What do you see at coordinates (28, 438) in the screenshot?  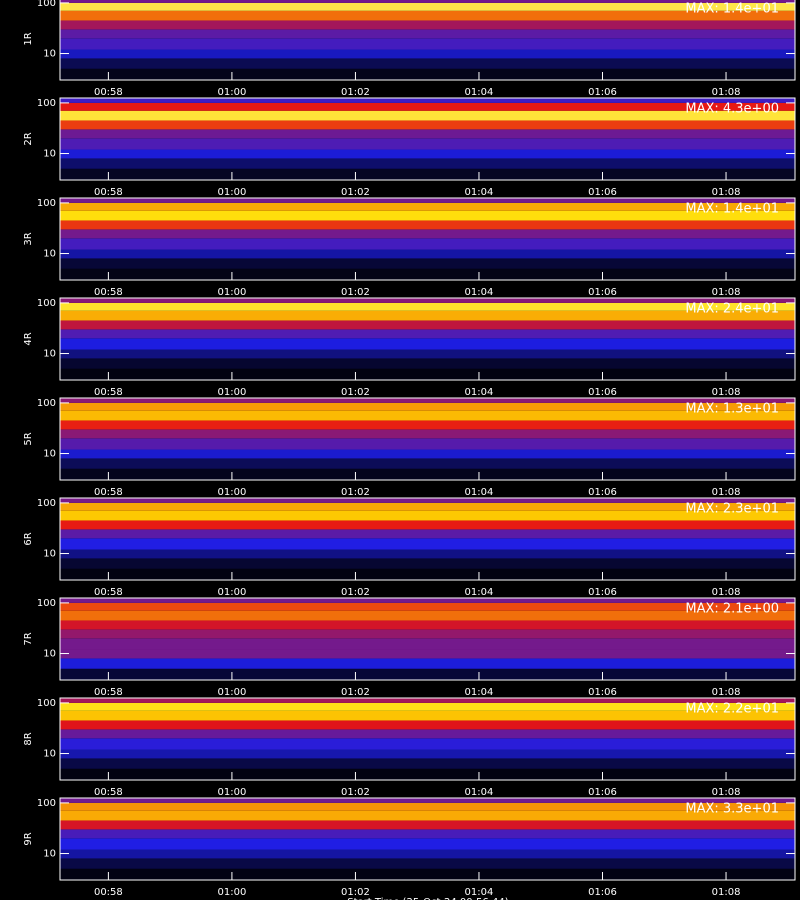 I see `y-axis-label: 5R` at bounding box center [28, 438].